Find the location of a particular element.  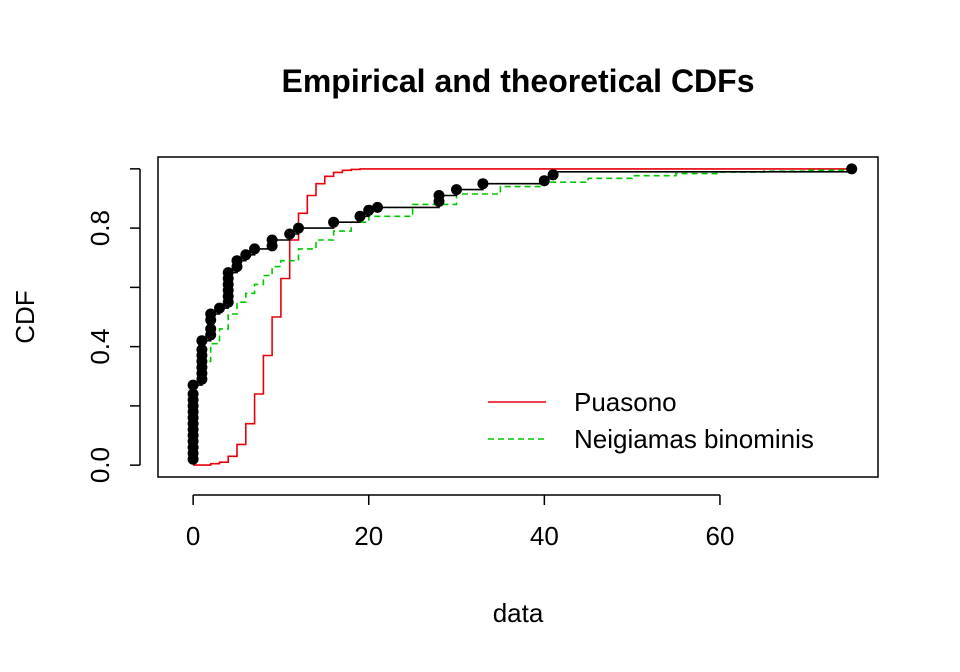

x-axis: 0 20 40 60 is located at coordinates (460, 522).